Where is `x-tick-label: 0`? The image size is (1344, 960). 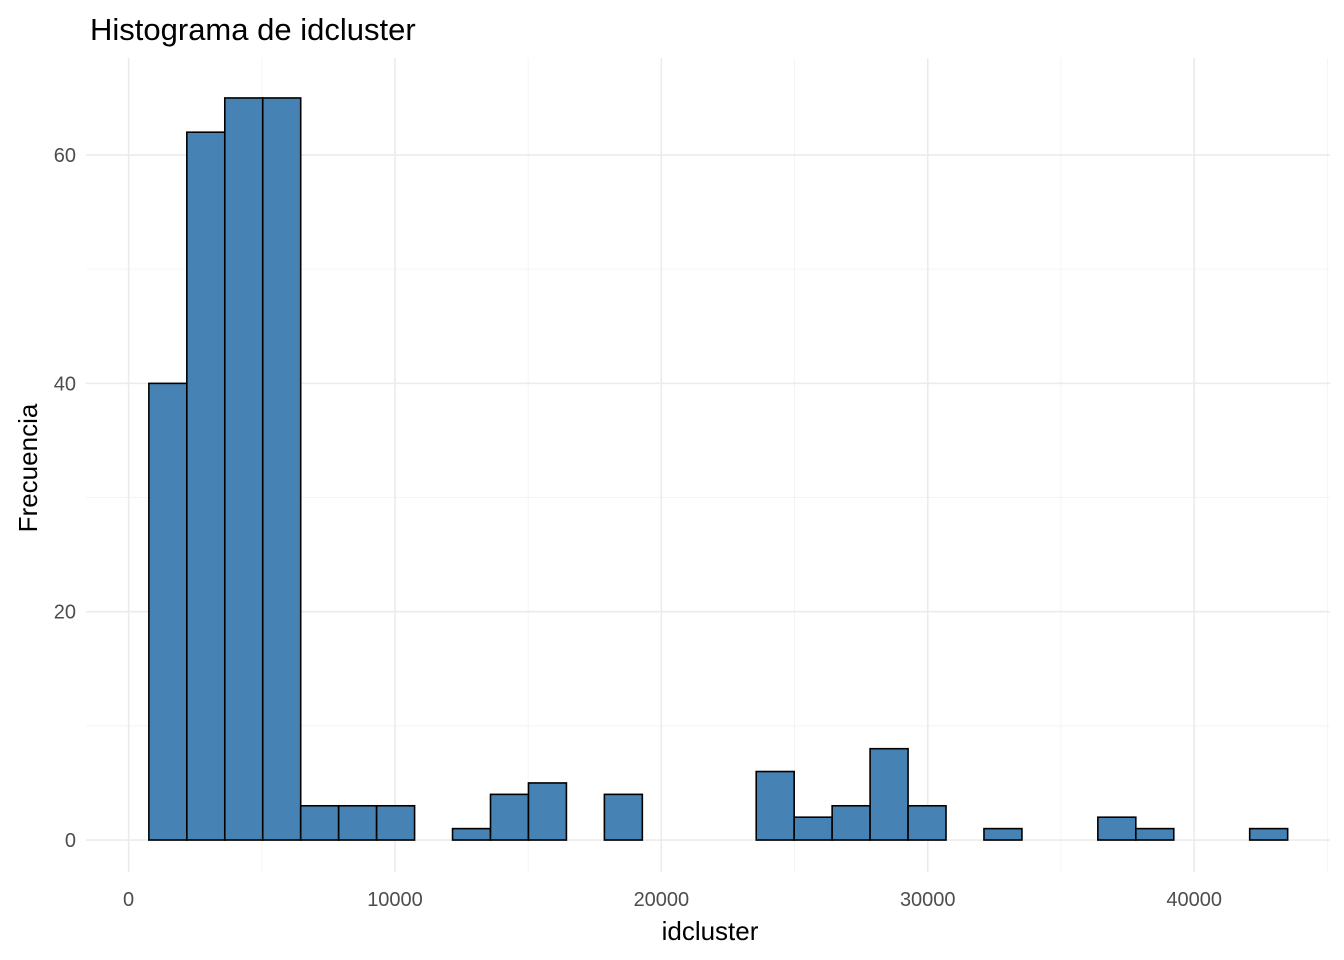 x-tick-label: 0 is located at coordinates (128, 900).